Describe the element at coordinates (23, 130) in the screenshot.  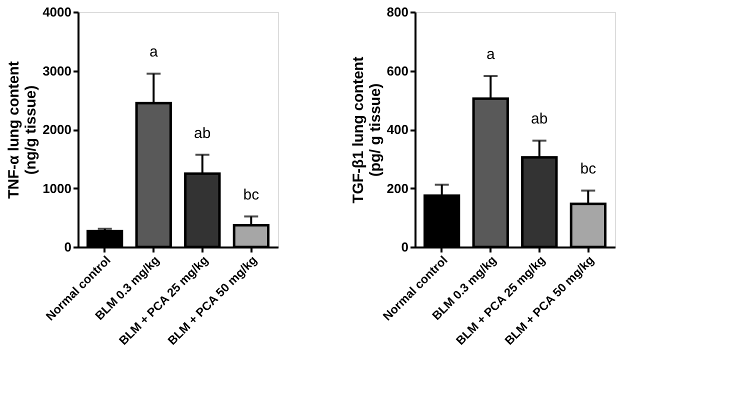
I see `y-axis-title: TNF-α lung content (ng/g tissue)` at that location.